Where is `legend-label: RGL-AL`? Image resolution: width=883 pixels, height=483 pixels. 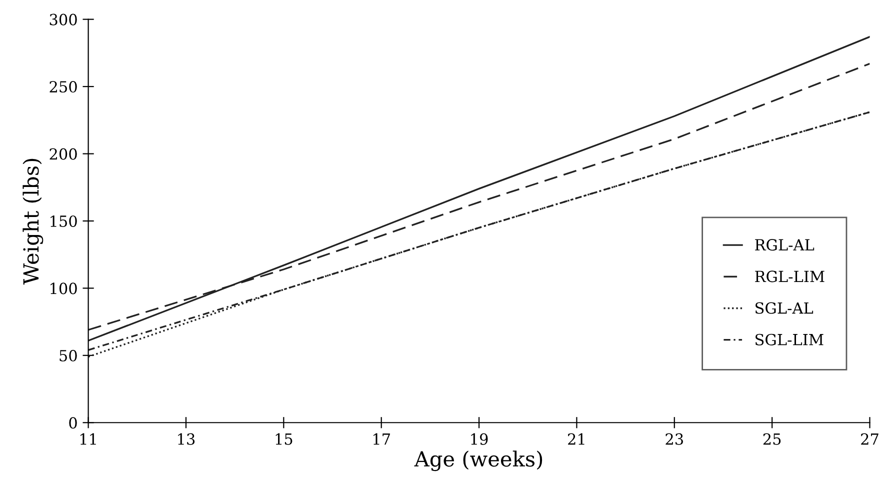 legend-label: RGL-AL is located at coordinates (784, 245).